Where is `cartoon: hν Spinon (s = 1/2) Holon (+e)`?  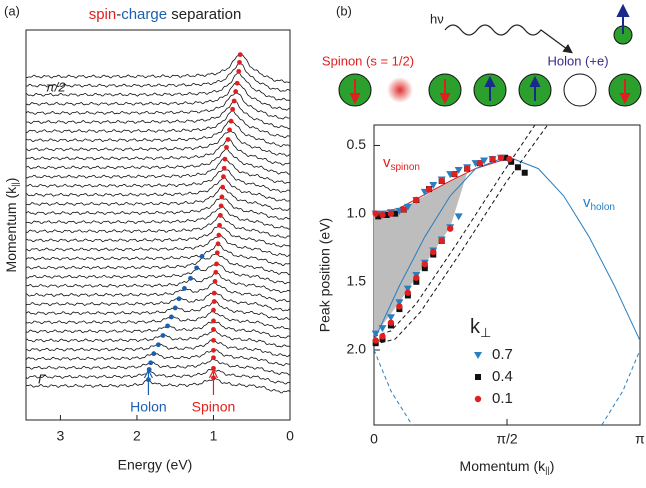 cartoon: hν Spinon (s = 1/2) Holon (+e) is located at coordinates (482, 55).